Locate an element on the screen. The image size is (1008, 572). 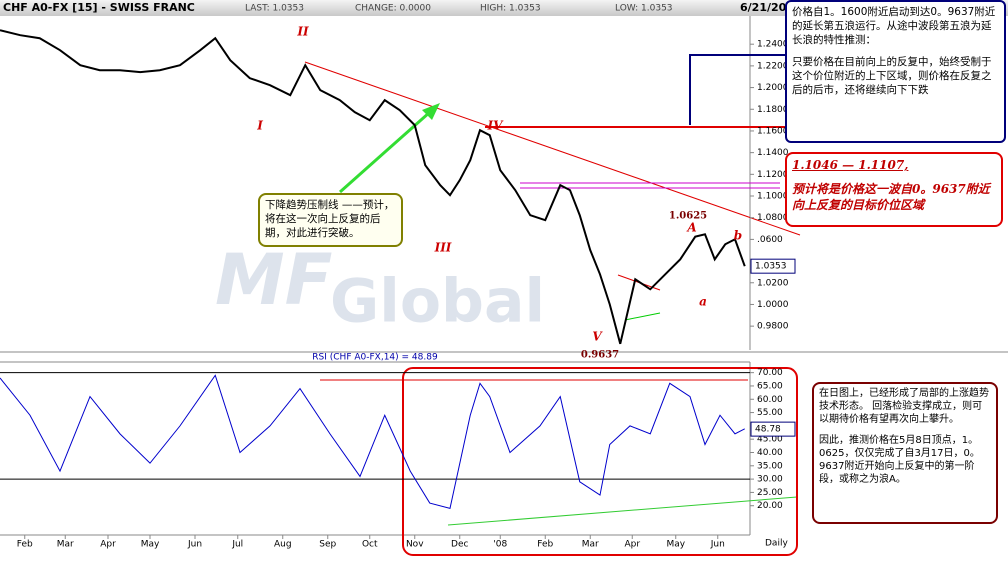
y-tick-label: 45.00 is located at coordinates (770, 440).